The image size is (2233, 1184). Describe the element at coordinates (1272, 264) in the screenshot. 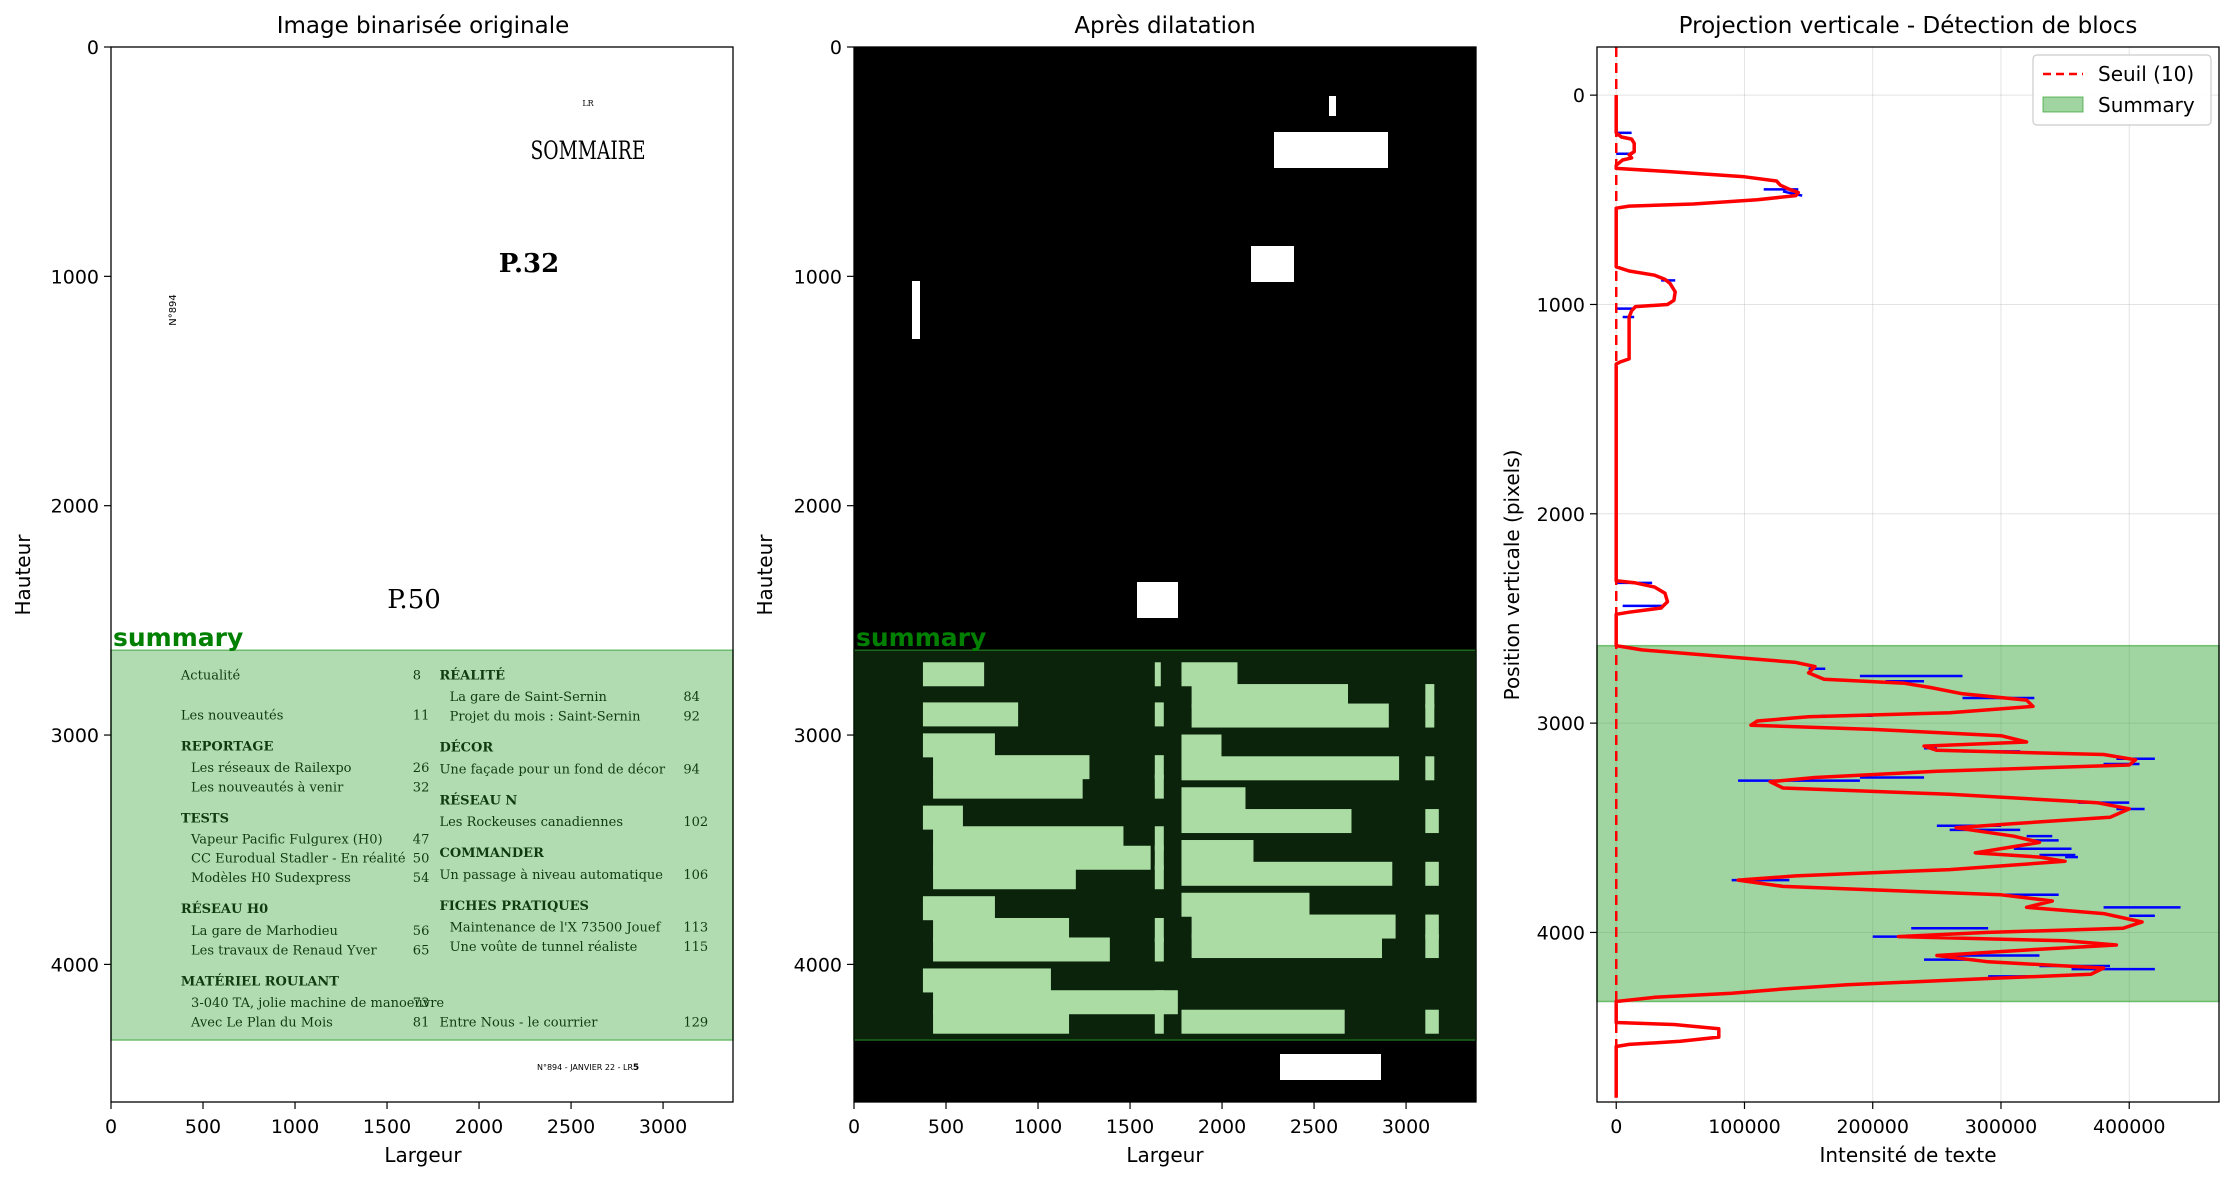

I see `blob-p32` at that location.